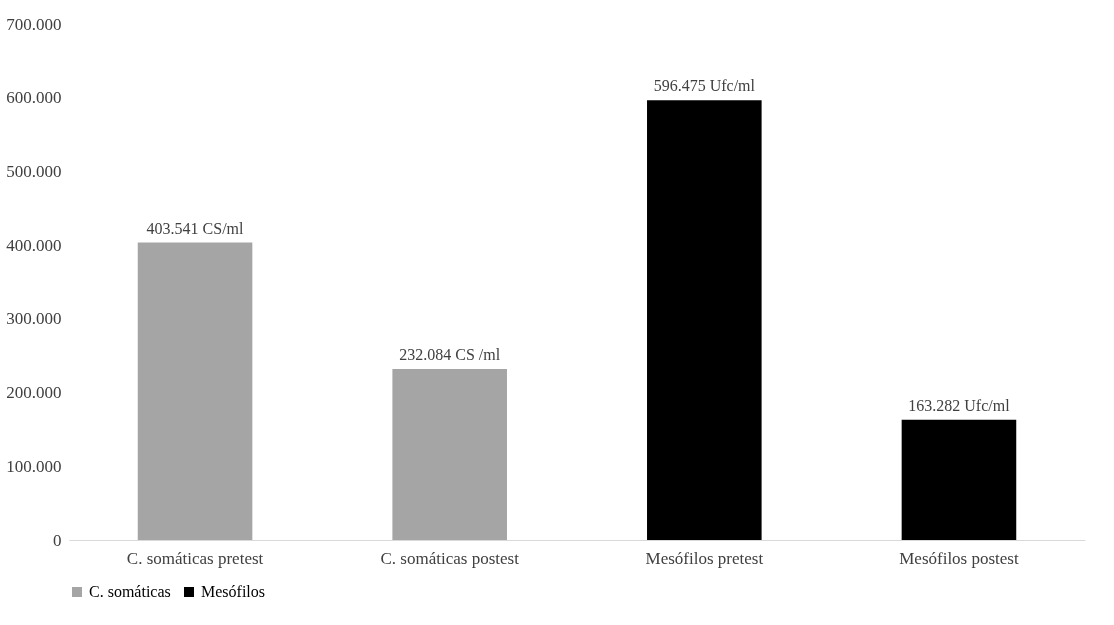 The height and width of the screenshot is (625, 1114). What do you see at coordinates (450, 558) in the screenshot?
I see `x-tick-label: C. somáticas postest` at bounding box center [450, 558].